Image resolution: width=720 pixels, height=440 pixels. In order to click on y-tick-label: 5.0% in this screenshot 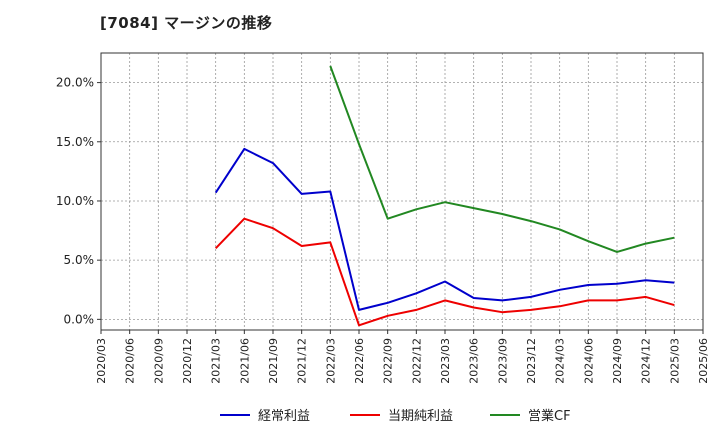, I will do `click(79, 260)`.